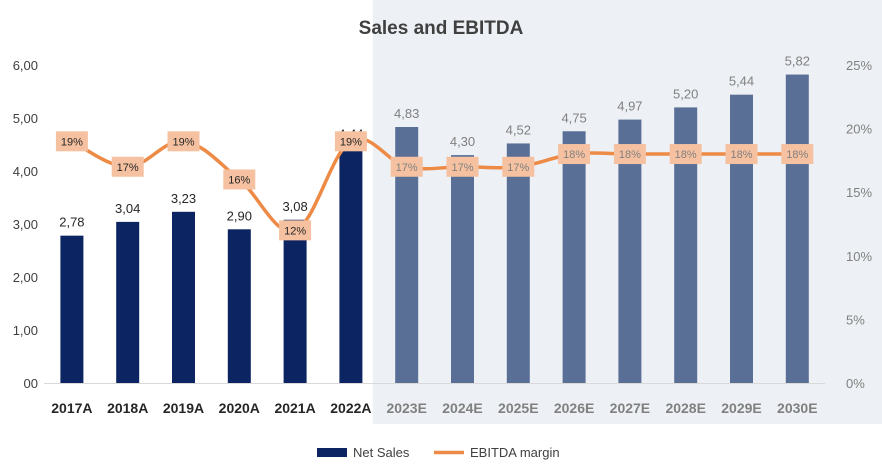  What do you see at coordinates (127, 408) in the screenshot?
I see `x-tick-label: 2018A` at bounding box center [127, 408].